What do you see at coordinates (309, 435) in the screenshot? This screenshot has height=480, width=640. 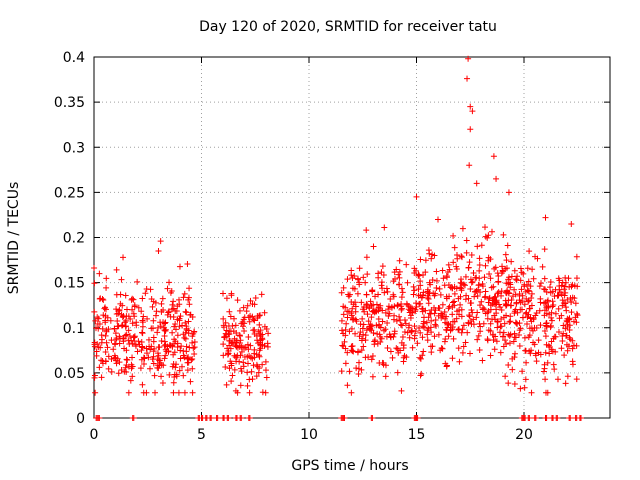 I see `x-tick-label: 10` at bounding box center [309, 435].